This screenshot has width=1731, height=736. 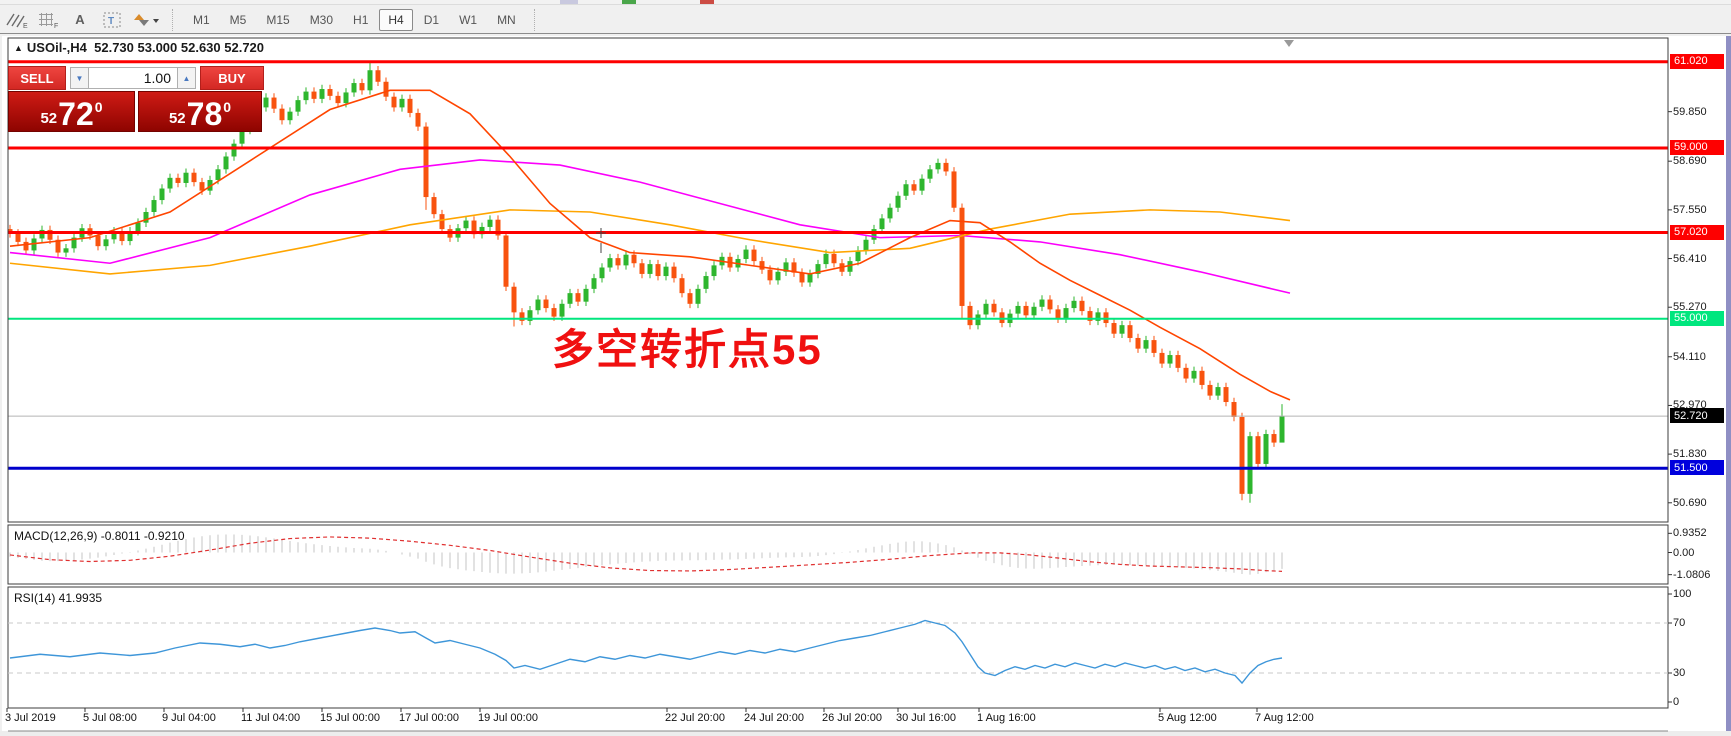 I want to click on grid-icon: F, so click(x=48, y=20).